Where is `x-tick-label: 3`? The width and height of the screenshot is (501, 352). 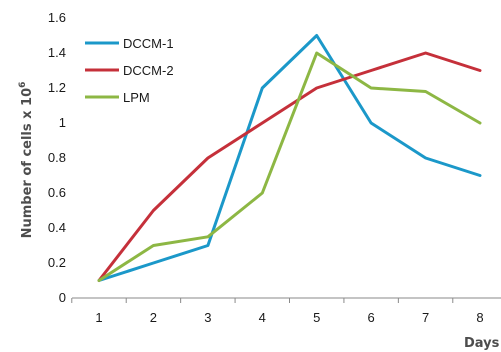 x-tick-label: 3 is located at coordinates (207, 317).